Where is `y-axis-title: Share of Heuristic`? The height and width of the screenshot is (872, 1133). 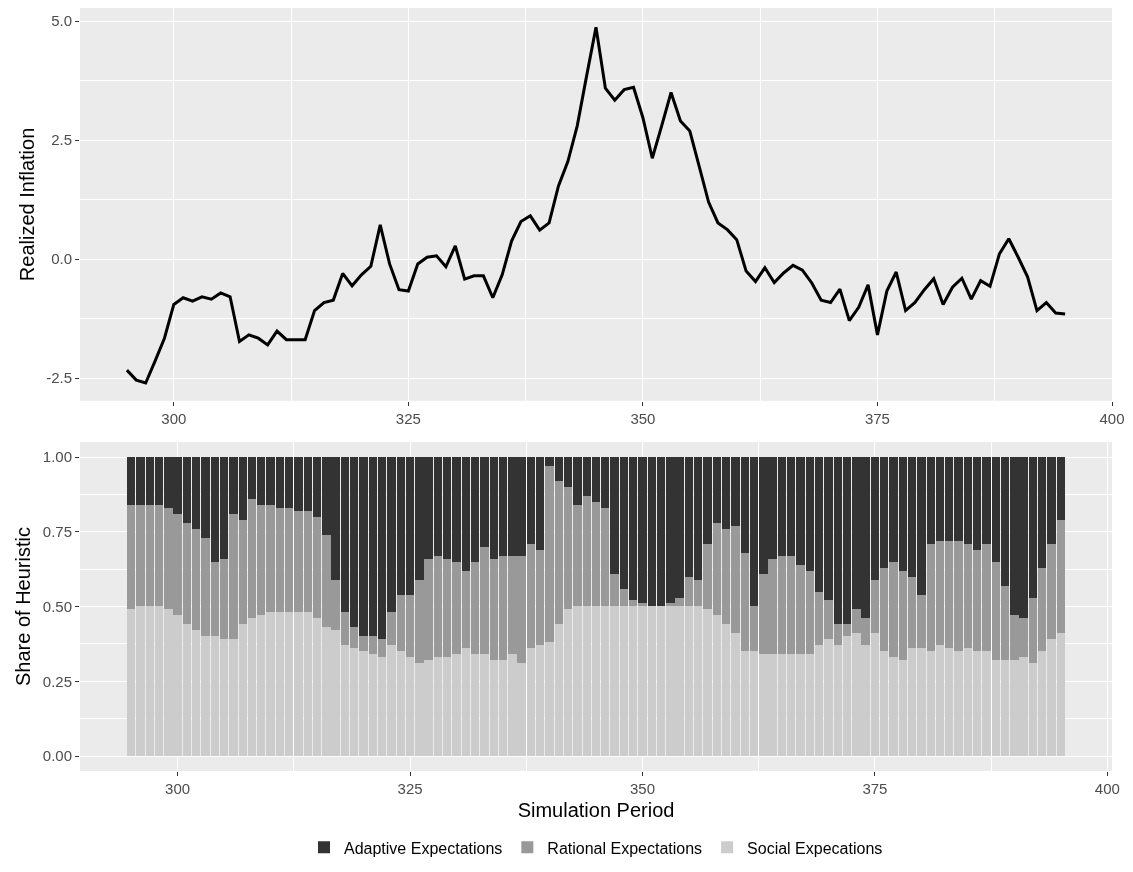 y-axis-title: Share of Heuristic is located at coordinates (23, 607).